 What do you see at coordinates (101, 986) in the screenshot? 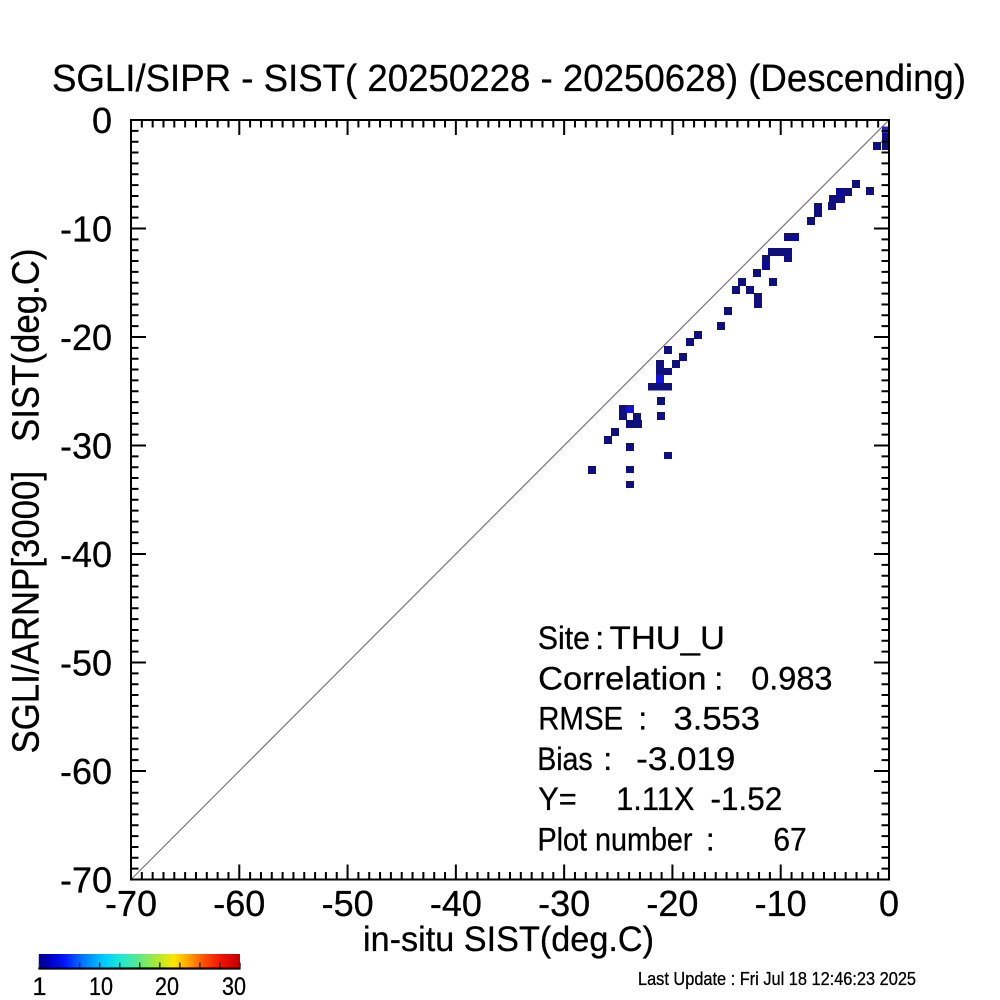
I see `svg-text: 10` at bounding box center [101, 986].